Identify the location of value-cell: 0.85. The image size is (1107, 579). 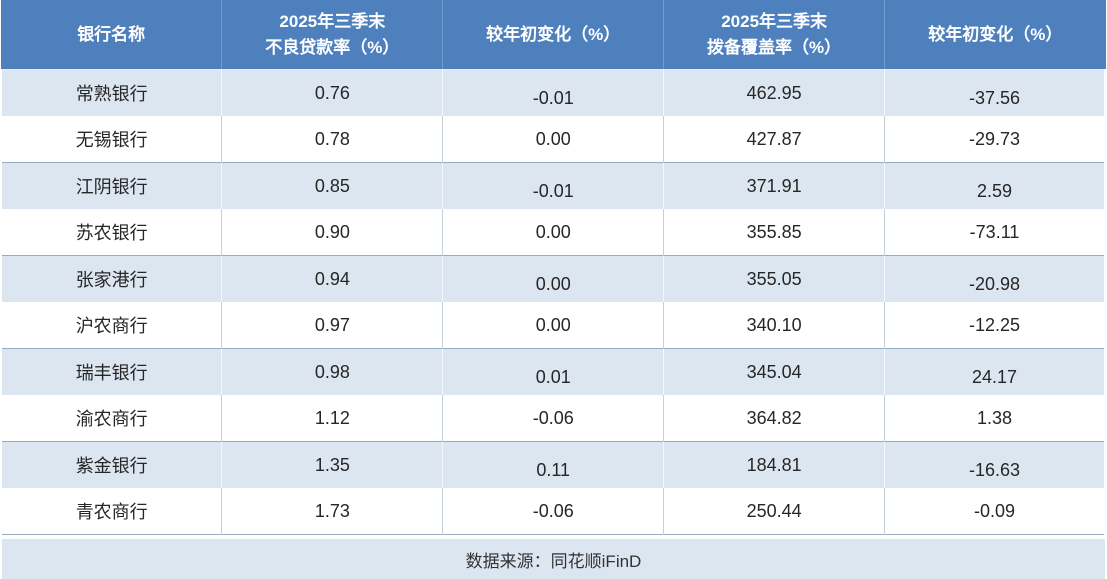
(332, 185).